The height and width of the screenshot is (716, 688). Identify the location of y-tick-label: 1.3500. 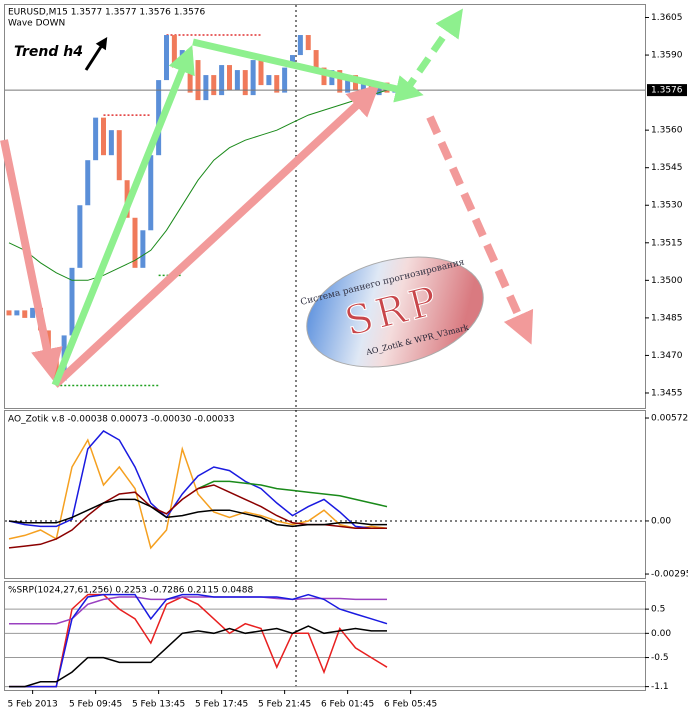
(667, 281).